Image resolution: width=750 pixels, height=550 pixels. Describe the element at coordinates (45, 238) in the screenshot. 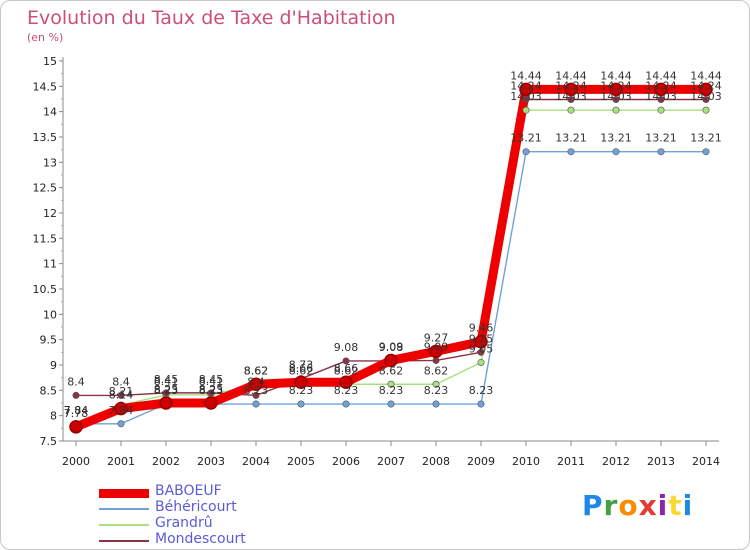

I see `y-tick-label: 11.5` at that location.